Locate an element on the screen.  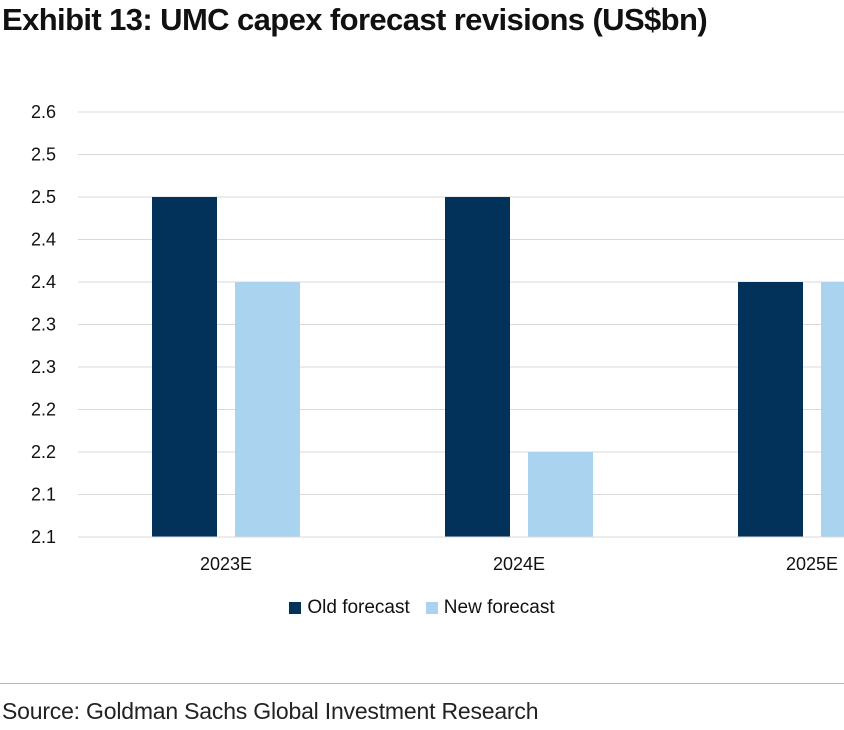
bar-new-2024E is located at coordinates (560, 494).